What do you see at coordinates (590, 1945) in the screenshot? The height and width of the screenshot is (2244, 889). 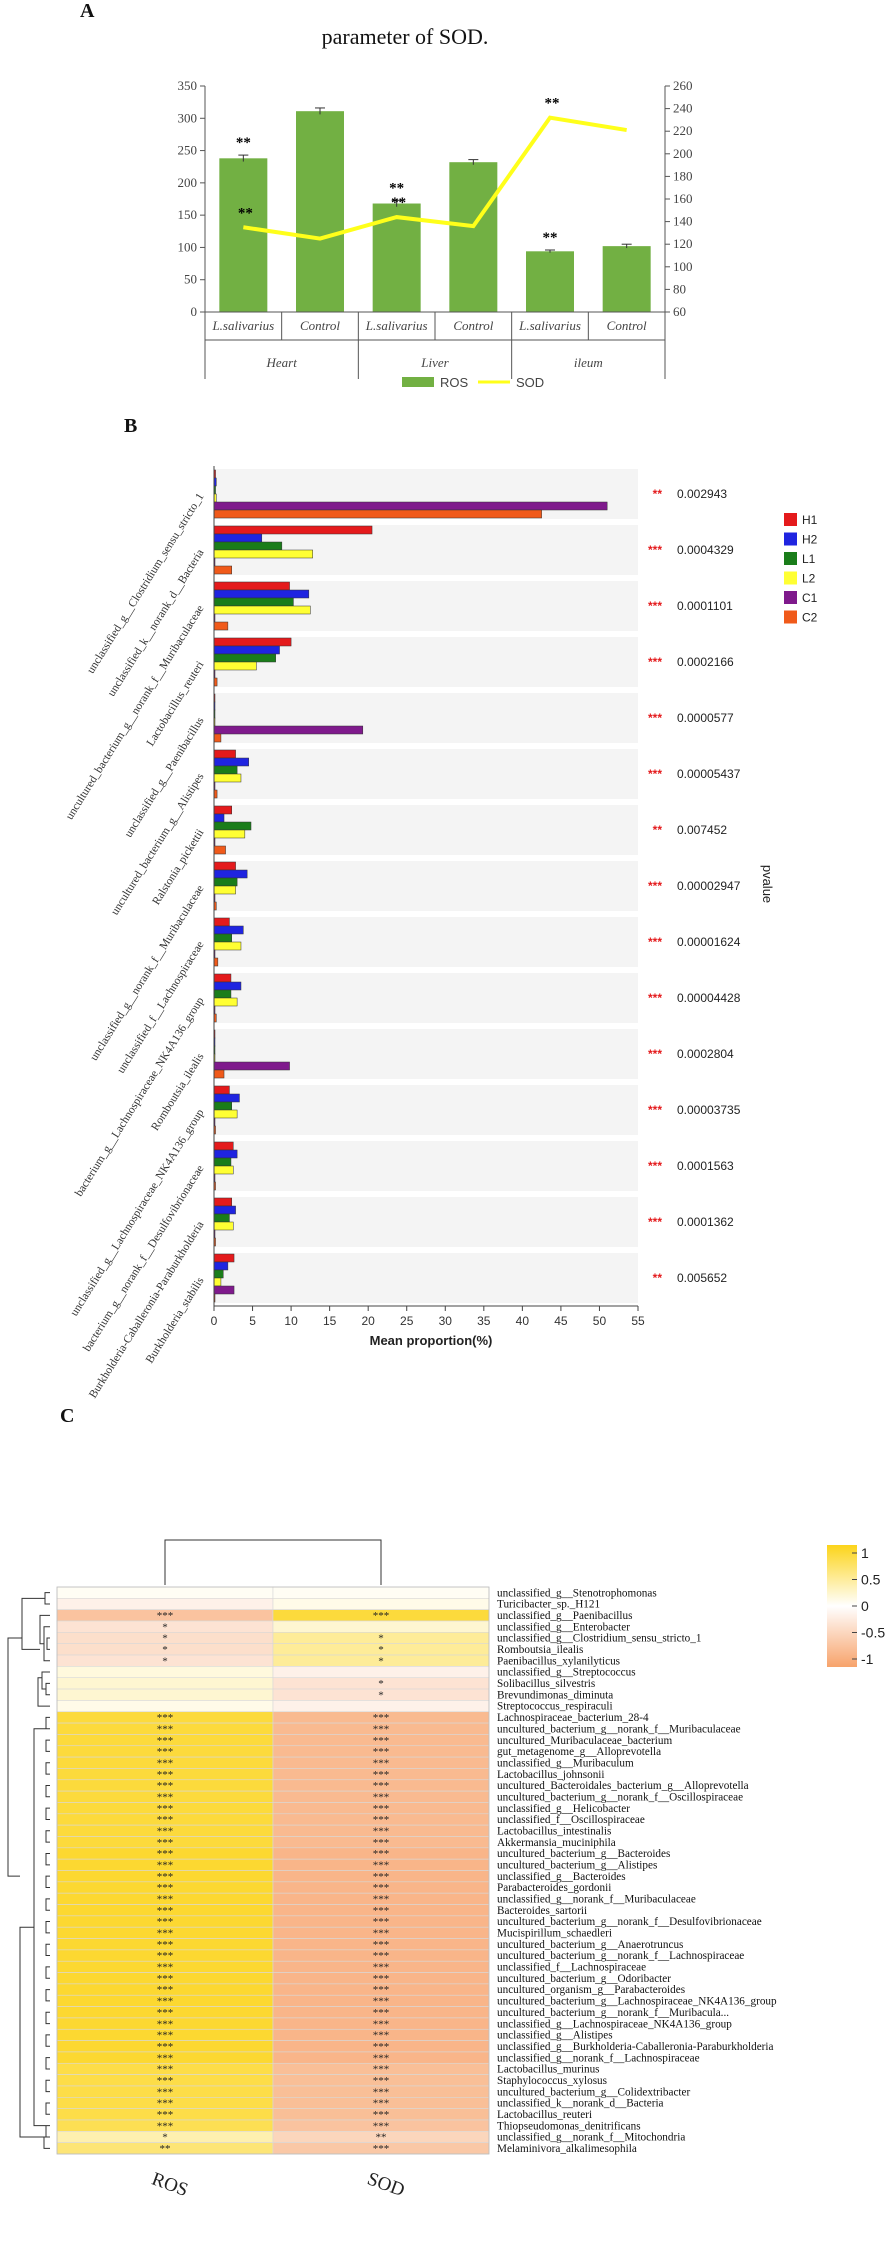 I see `chart-c-row-label: uncultured_bacterium_g__Anaerotruncus` at bounding box center [590, 1945].